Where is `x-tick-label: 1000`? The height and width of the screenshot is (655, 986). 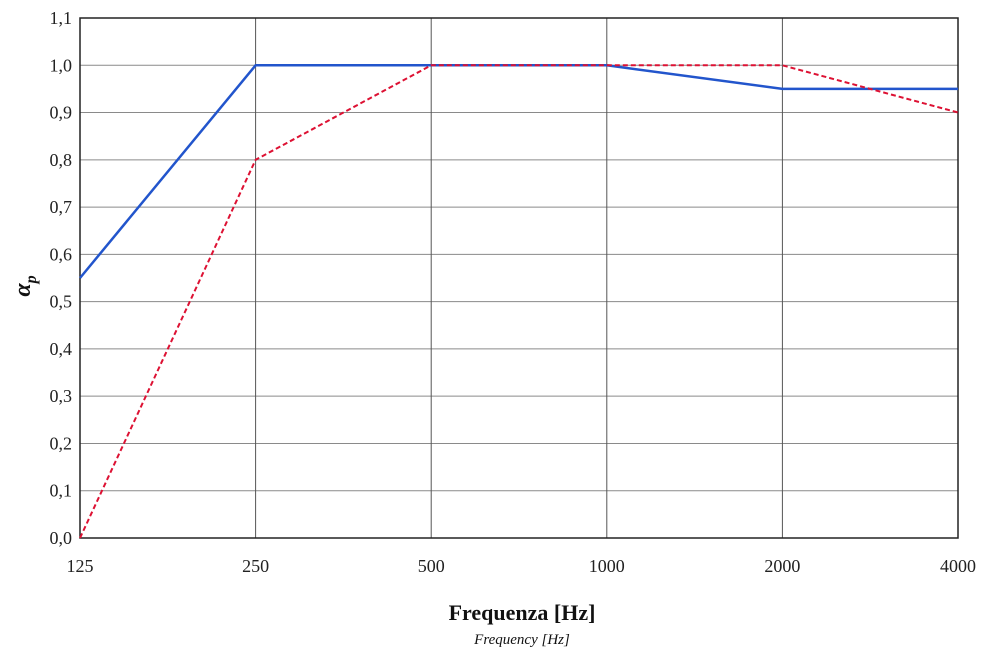 x-tick-label: 1000 is located at coordinates (607, 566).